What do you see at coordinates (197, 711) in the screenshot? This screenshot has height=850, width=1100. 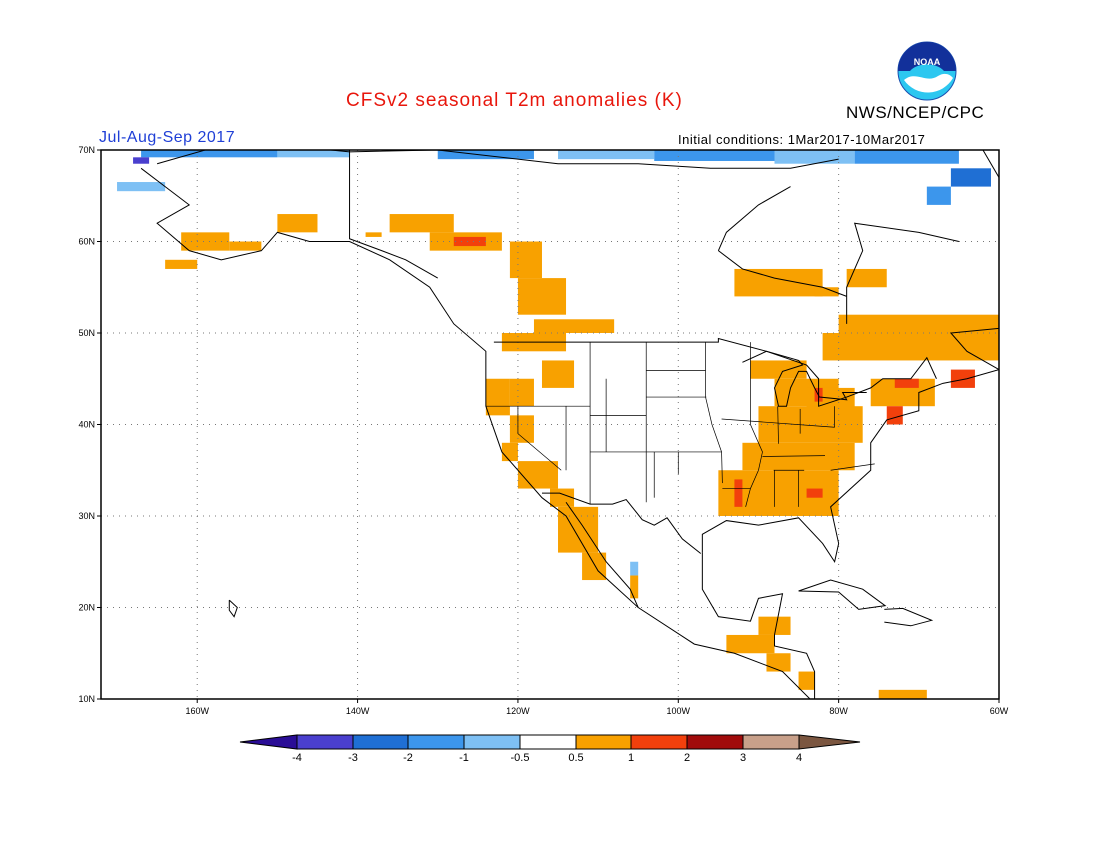 I see `lon-label: 160W` at bounding box center [197, 711].